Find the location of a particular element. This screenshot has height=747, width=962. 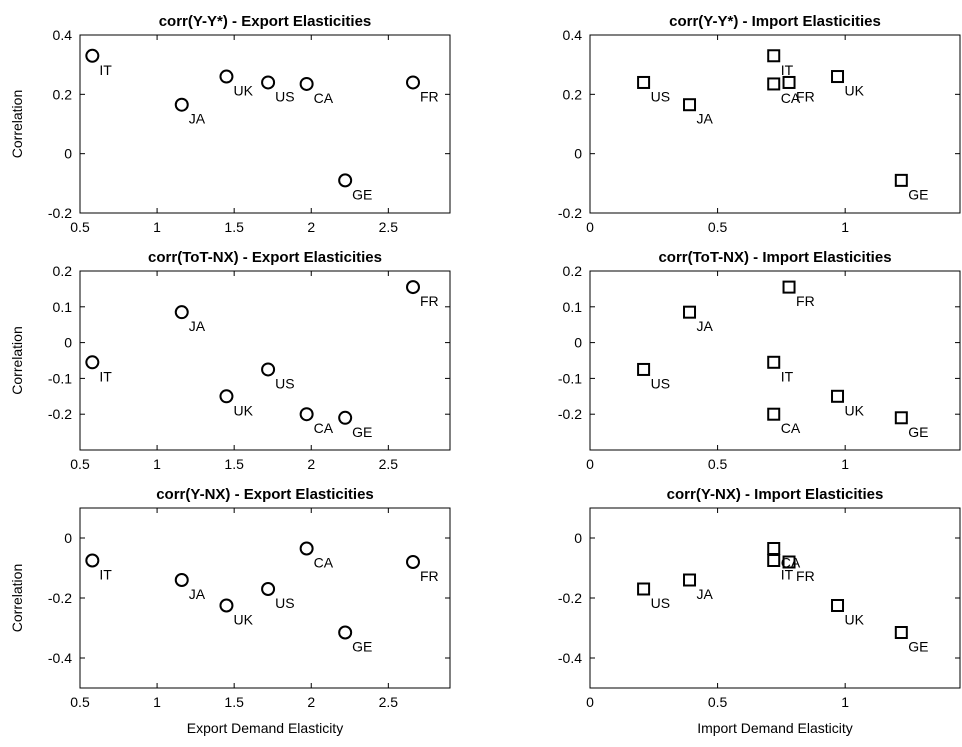

subplot-title: corr(ToT-NX) - Import Elasticities is located at coordinates (774, 257).